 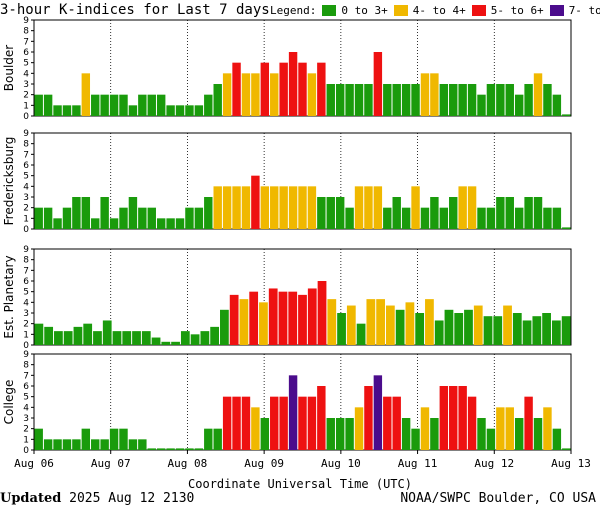 What do you see at coordinates (111, 463) in the screenshot?
I see `x-tick-label: Aug 07` at bounding box center [111, 463].